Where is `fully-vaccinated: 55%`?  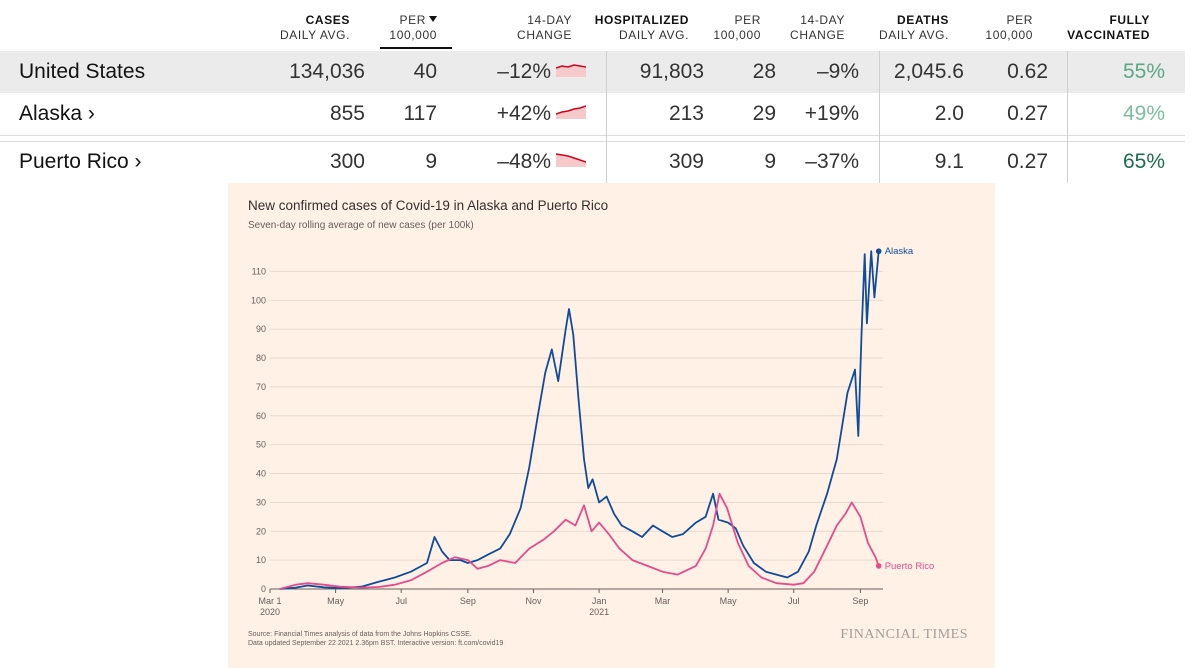 fully-vaccinated: 55% is located at coordinates (1143, 71).